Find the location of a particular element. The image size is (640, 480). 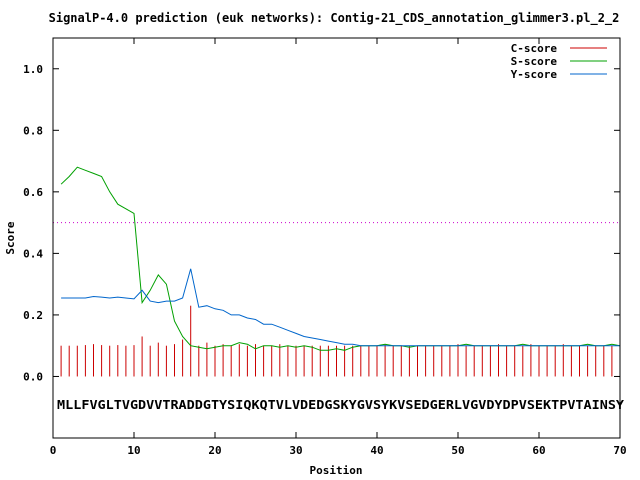

x-tick-label: 10 is located at coordinates (133, 450).